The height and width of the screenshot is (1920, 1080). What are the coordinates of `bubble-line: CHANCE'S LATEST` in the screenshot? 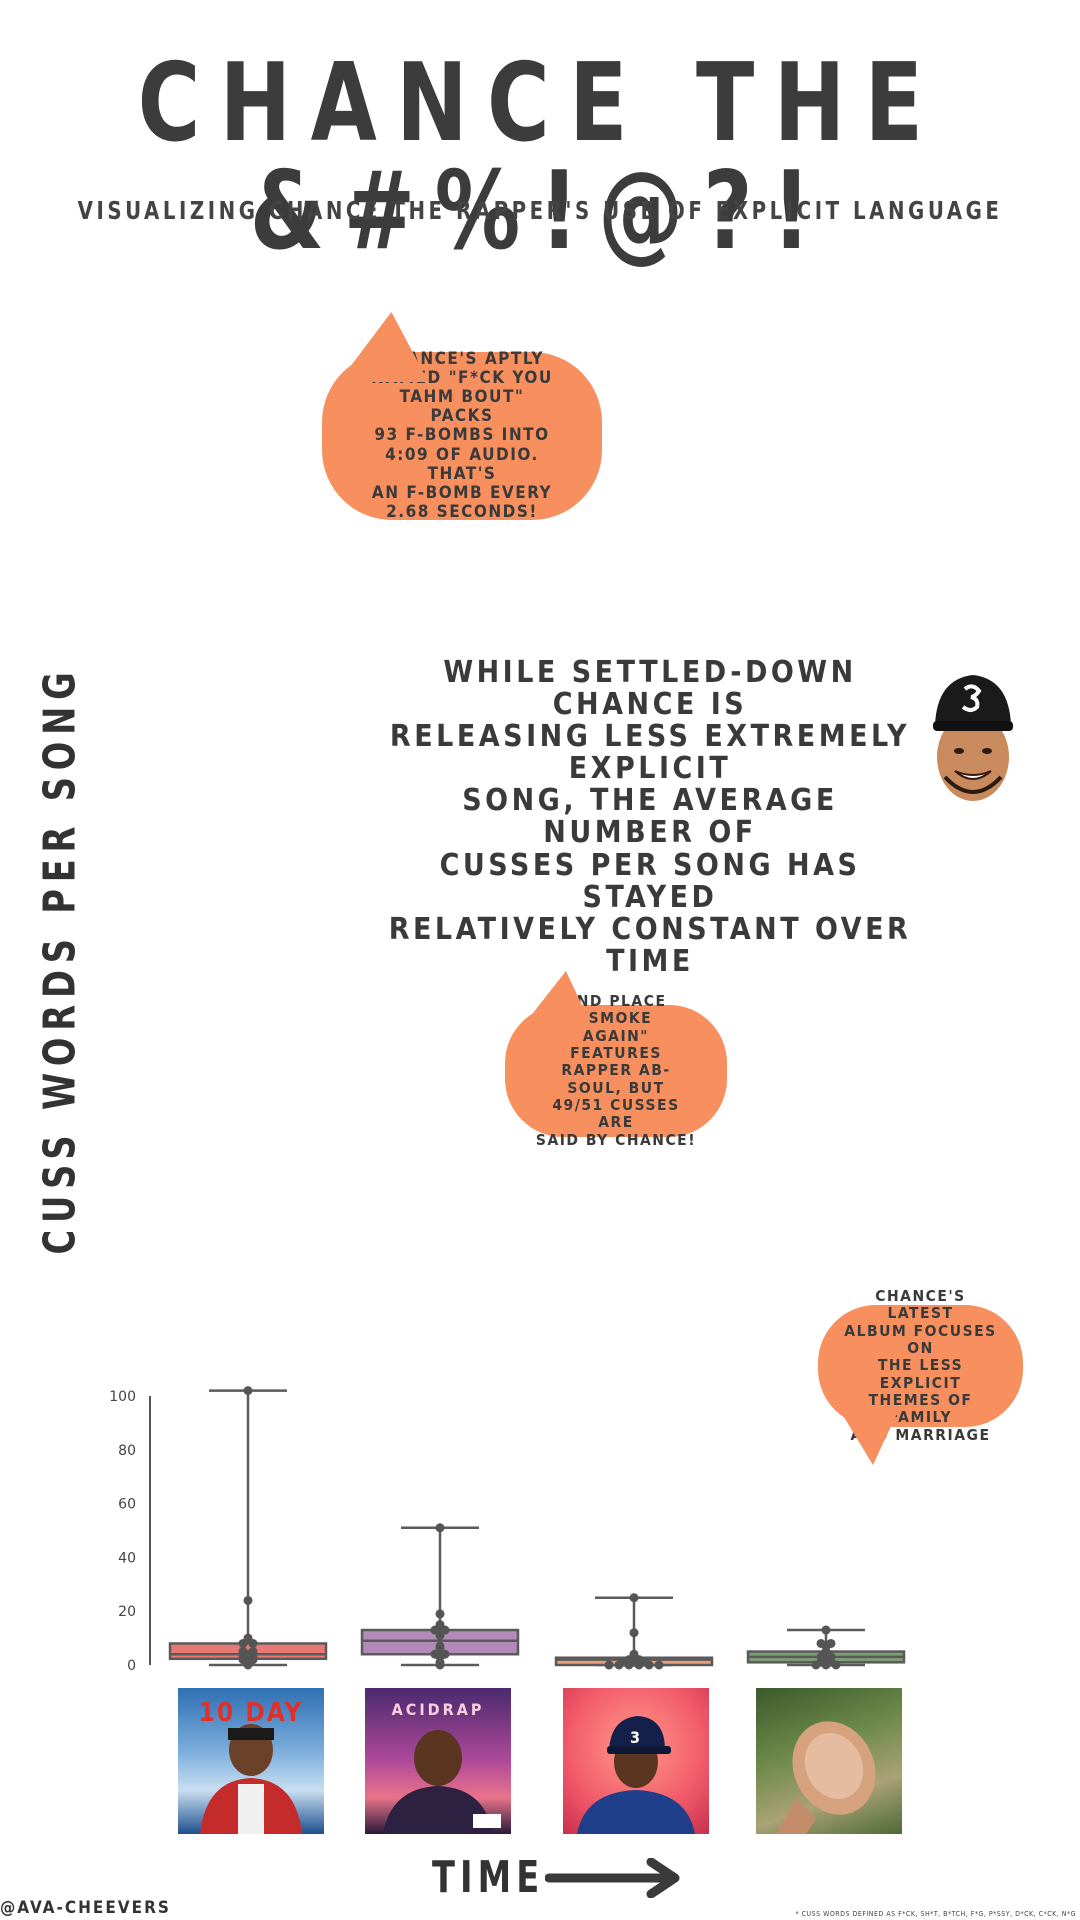 It's located at (920, 1304).